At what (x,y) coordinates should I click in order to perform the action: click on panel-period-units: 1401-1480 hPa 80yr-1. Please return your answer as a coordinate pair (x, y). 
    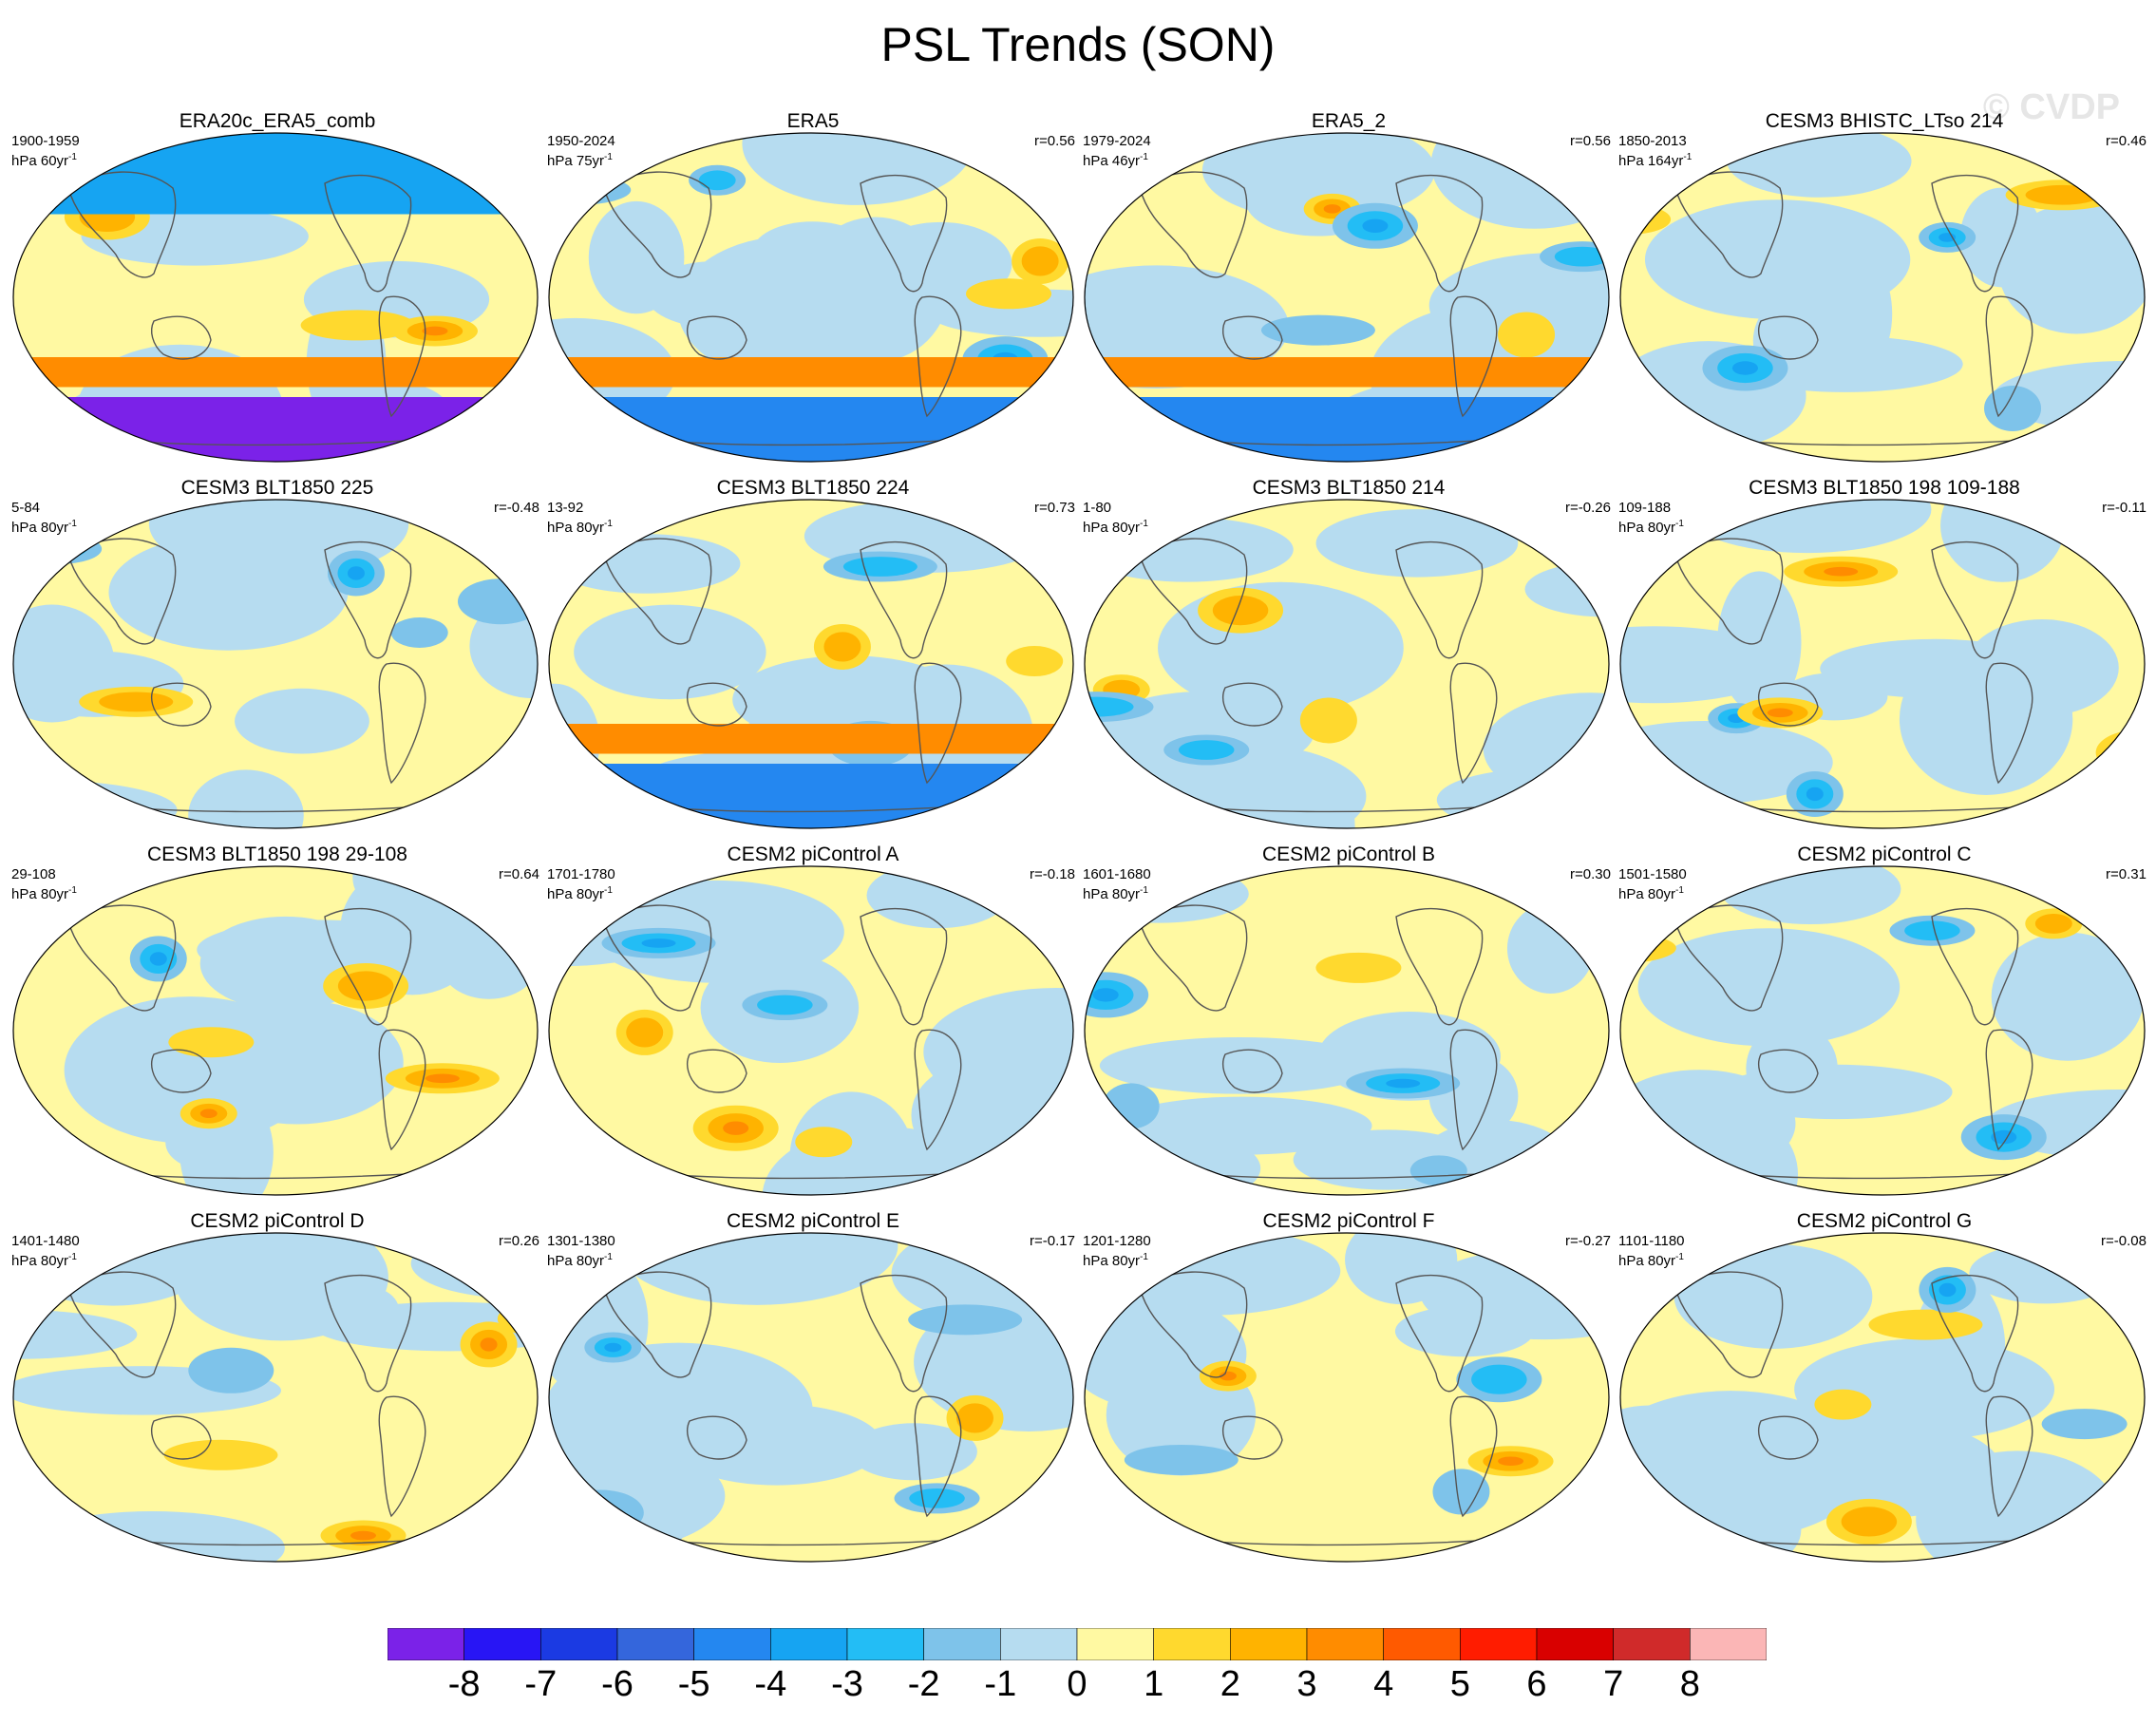
    Looking at the image, I should click on (45, 1251).